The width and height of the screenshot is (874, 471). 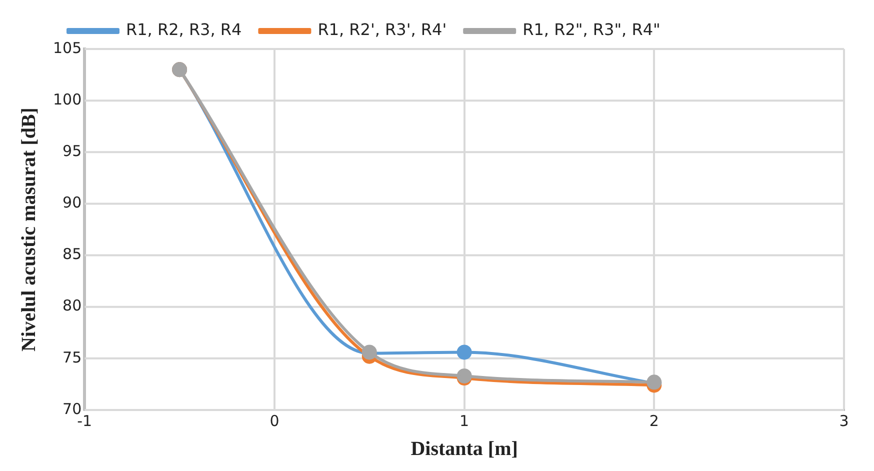 What do you see at coordinates (464, 449) in the screenshot?
I see `x-axis-title: Distanta [m]` at bounding box center [464, 449].